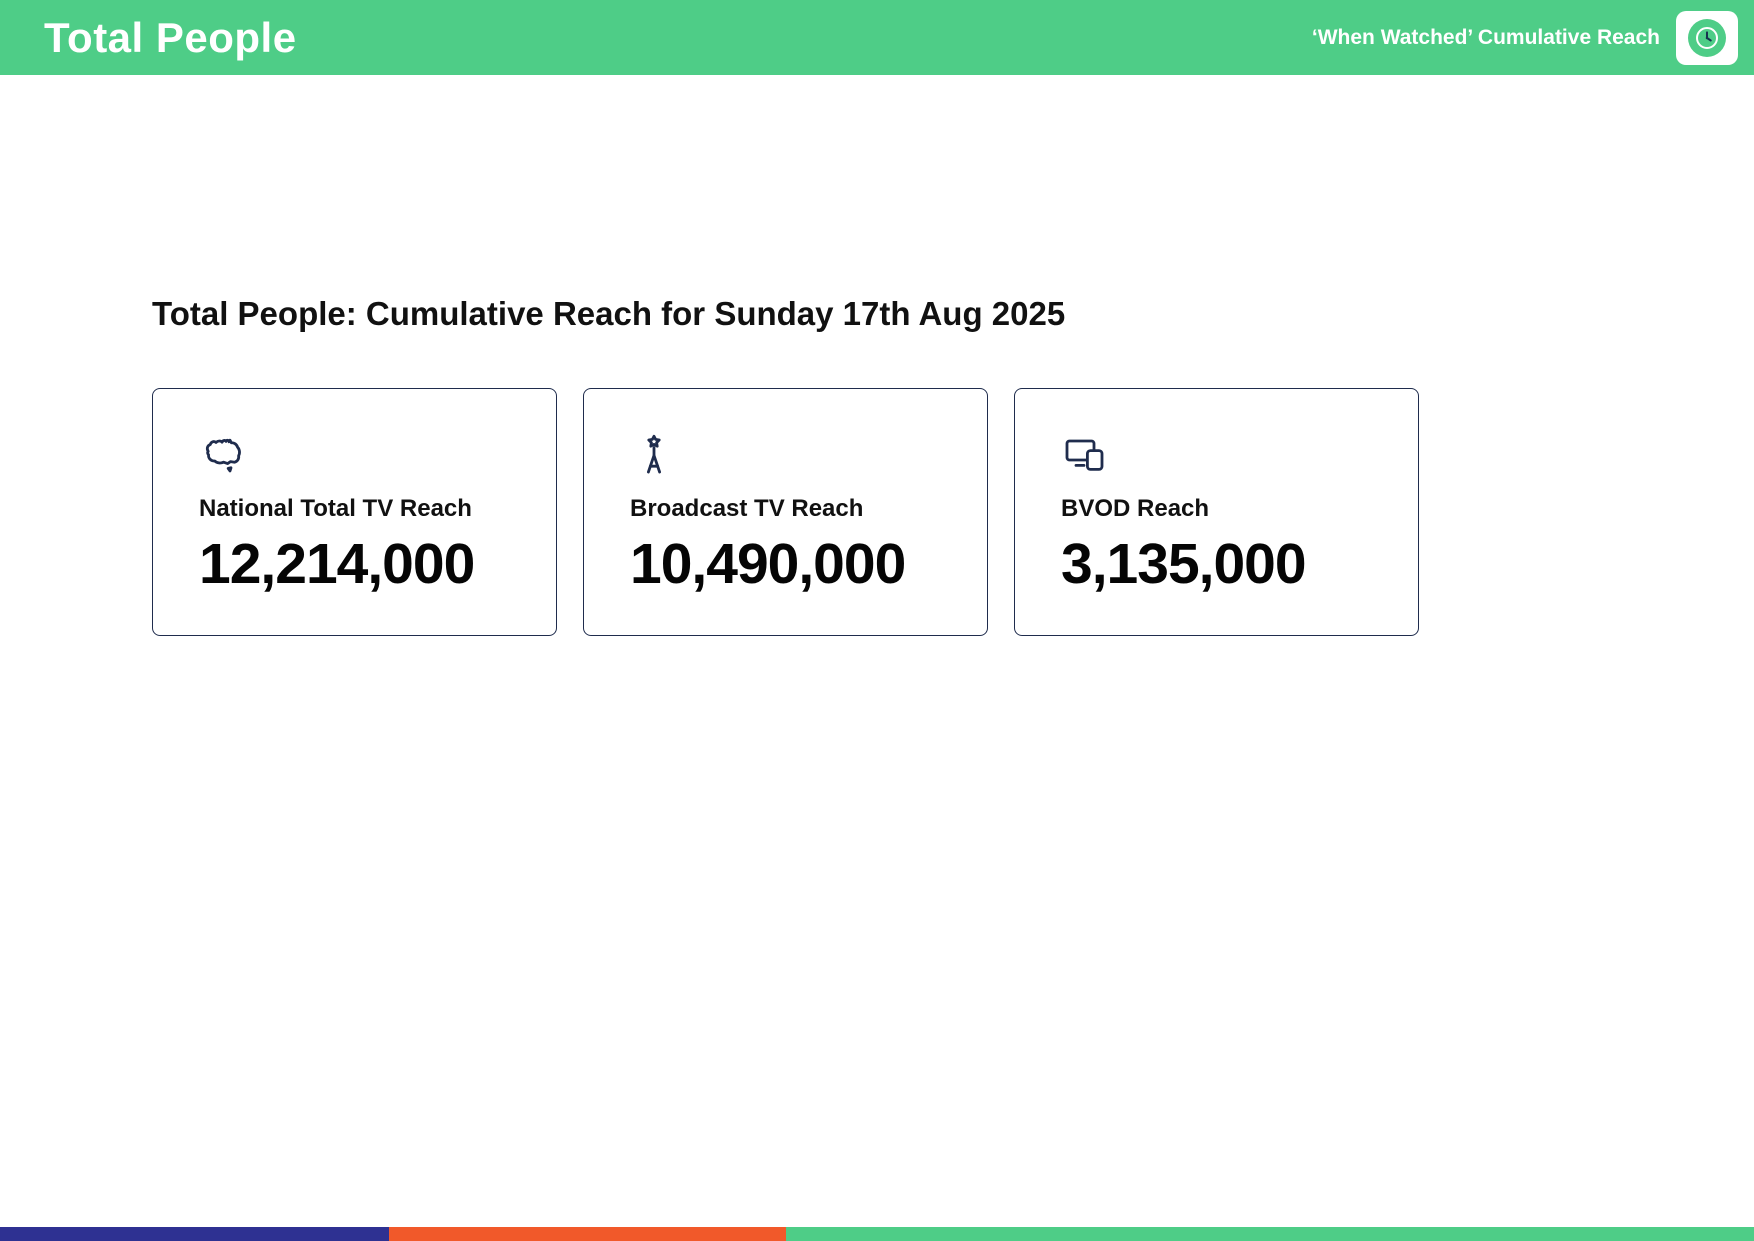 Image resolution: width=1754 pixels, height=1241 pixels. I want to click on card-broadcast-tv-reach: Broadcast TV Reach 10,490,000, so click(785, 512).